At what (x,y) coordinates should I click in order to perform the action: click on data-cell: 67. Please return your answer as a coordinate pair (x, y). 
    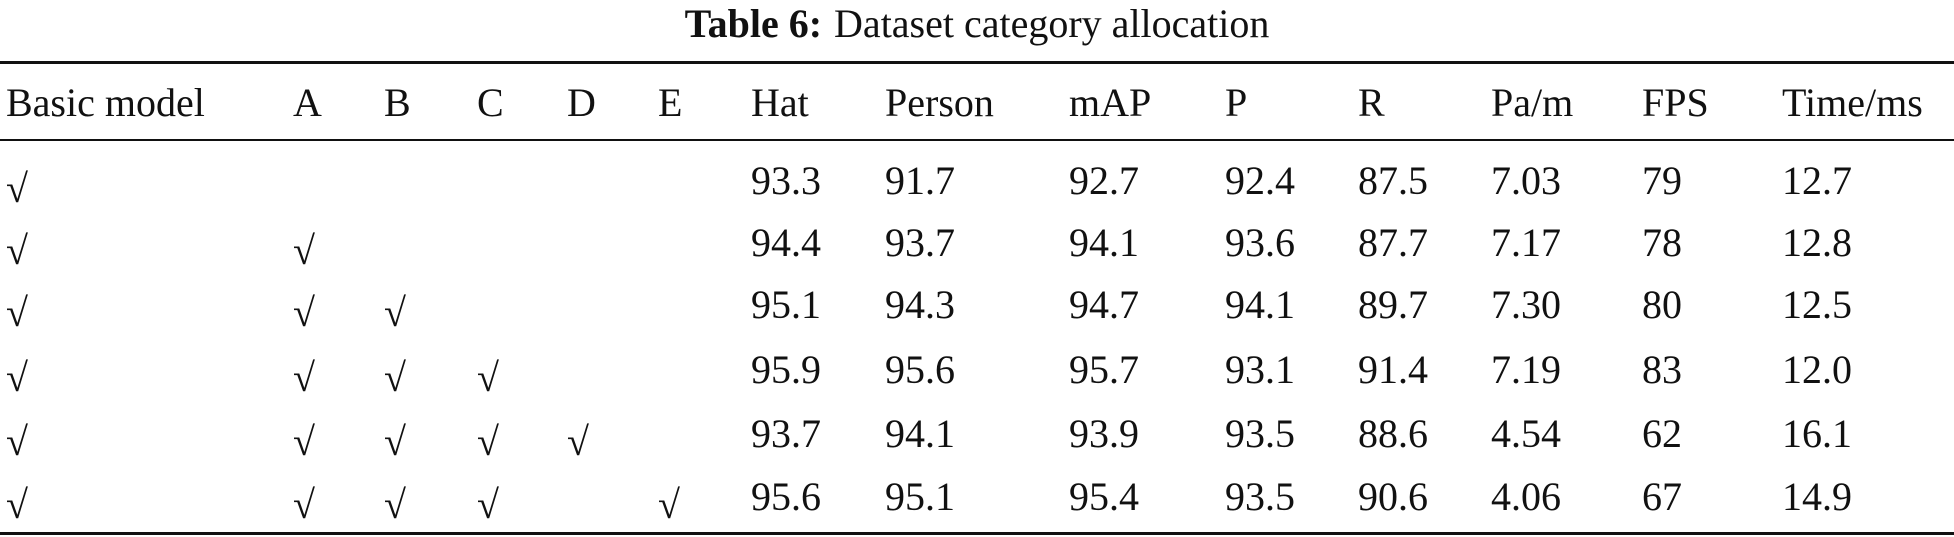
    Looking at the image, I should click on (1662, 496).